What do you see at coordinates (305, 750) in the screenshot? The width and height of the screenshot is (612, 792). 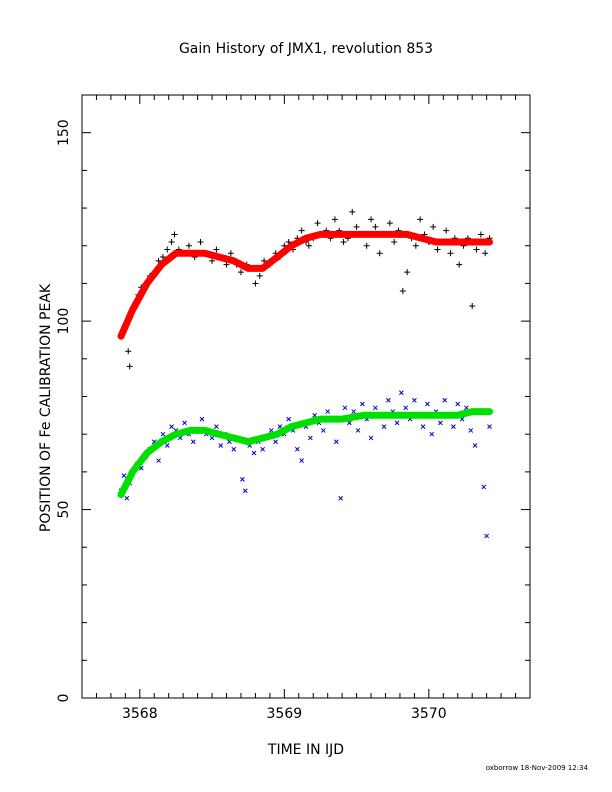 I see `x-axis-label: TIME IN IJD` at bounding box center [305, 750].